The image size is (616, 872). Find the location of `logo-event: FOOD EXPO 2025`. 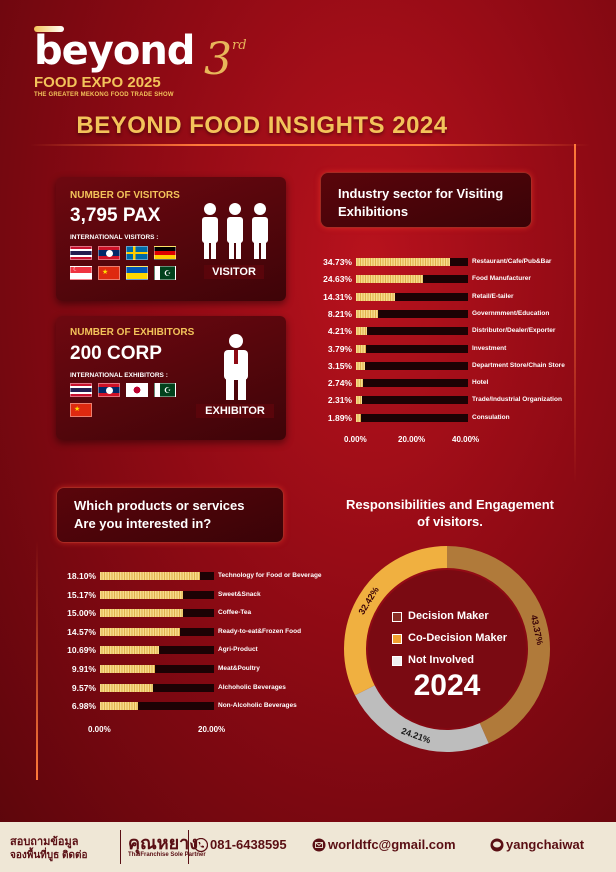

logo-event: FOOD EXPO 2025 is located at coordinates (97, 82).